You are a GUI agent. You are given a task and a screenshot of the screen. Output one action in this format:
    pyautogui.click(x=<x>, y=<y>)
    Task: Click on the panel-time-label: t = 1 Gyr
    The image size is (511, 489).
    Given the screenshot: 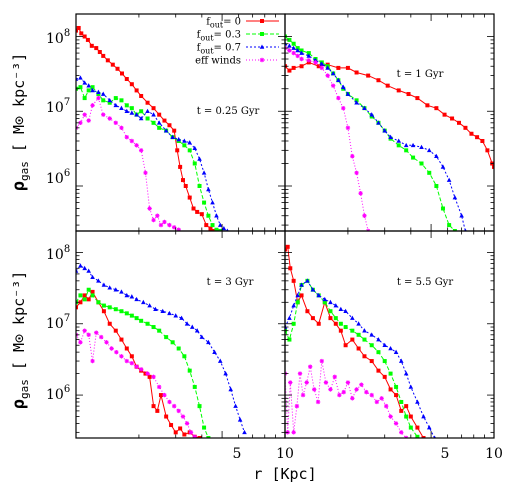 What is the action you would take?
    pyautogui.click(x=420, y=74)
    